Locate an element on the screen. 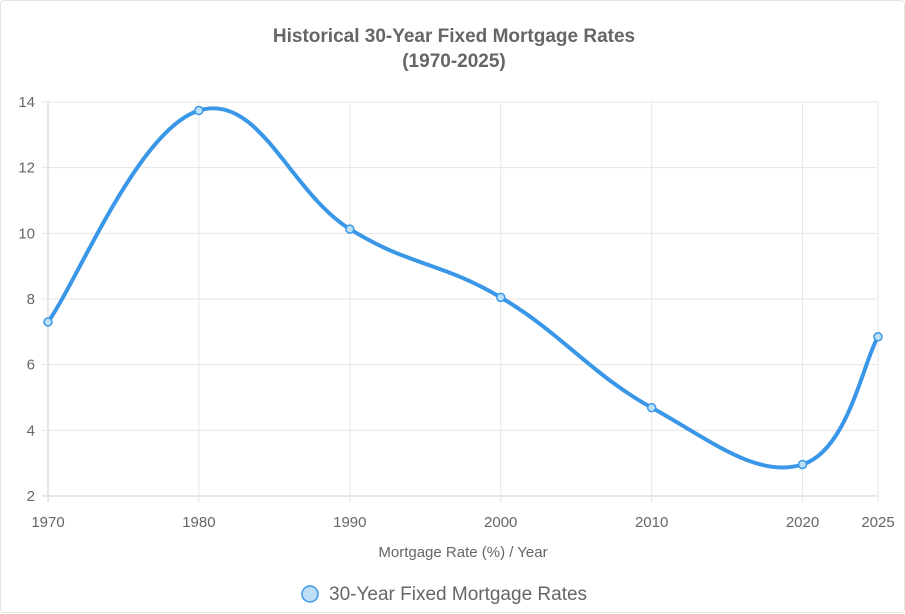  x-tick-label: 2000 is located at coordinates (500, 522).